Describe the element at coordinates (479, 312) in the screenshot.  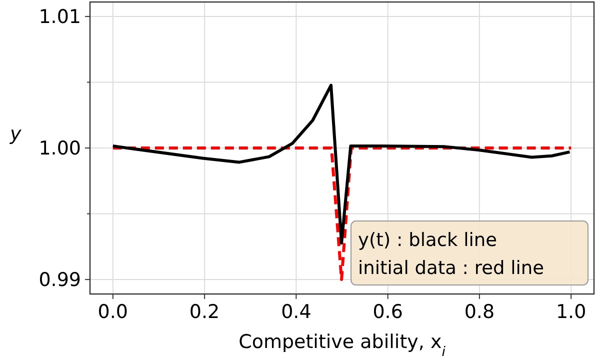
I see `x-tick-label: 0.8` at that location.